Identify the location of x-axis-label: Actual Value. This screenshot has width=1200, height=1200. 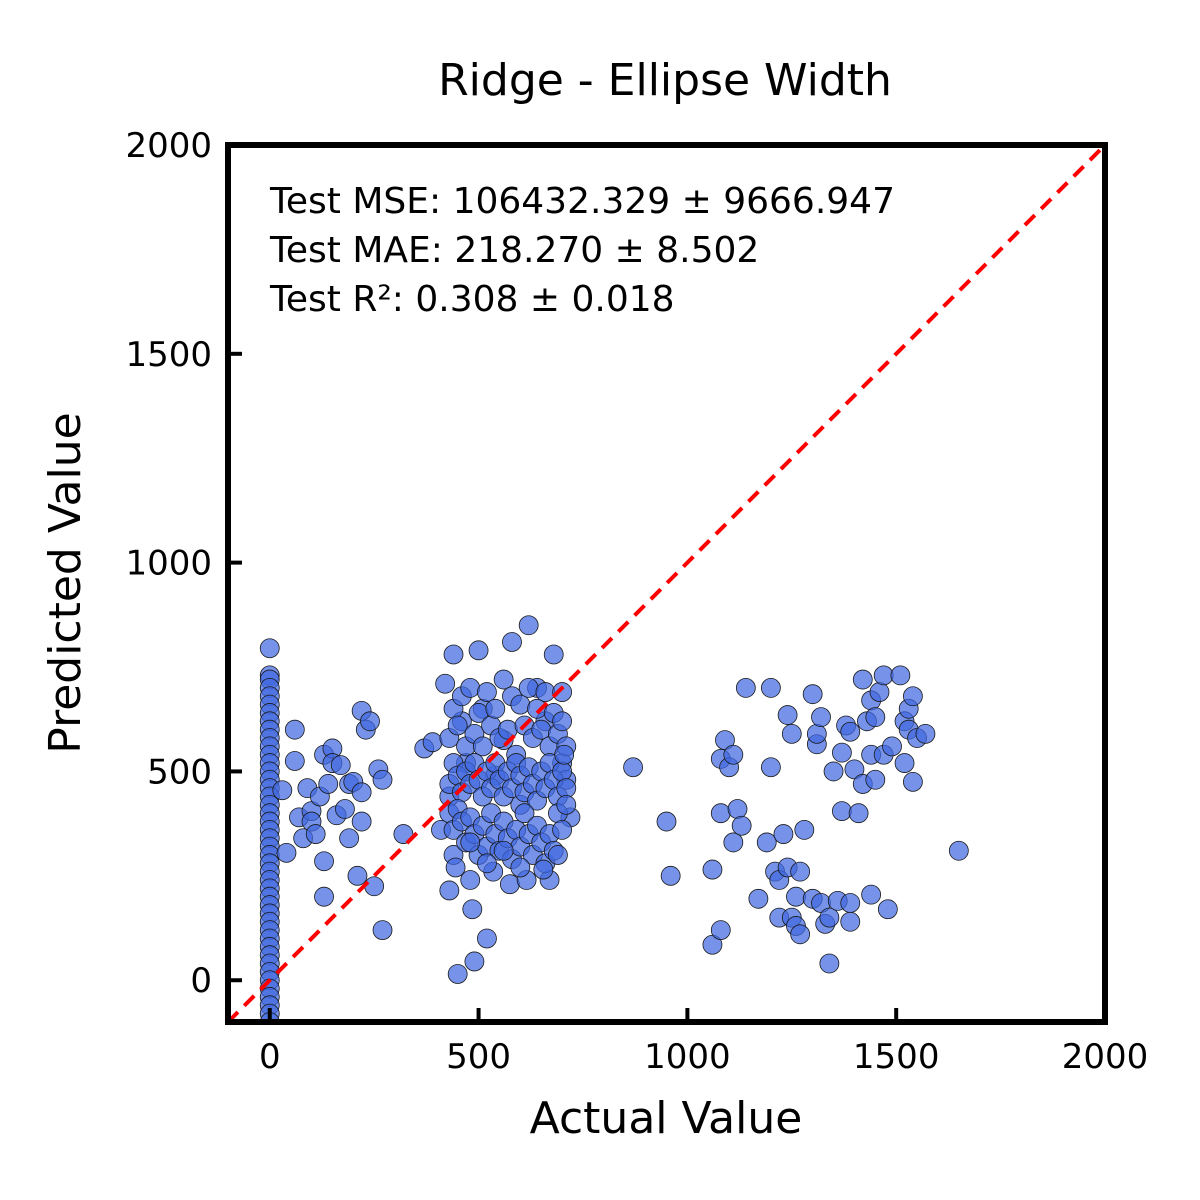
(666, 1118).